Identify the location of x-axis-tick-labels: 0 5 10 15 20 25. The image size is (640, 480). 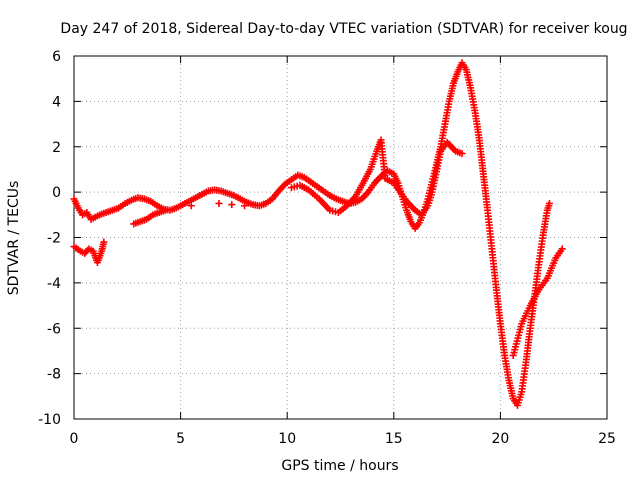
(343, 439).